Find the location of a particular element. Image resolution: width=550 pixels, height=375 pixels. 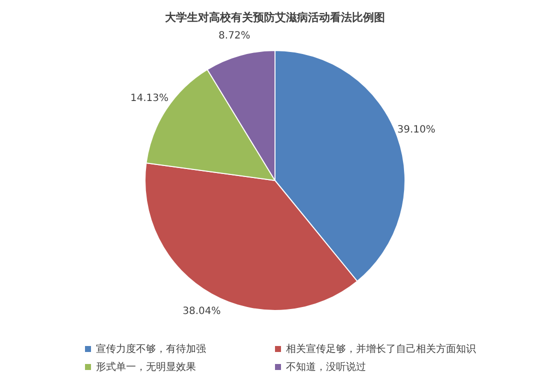

legend-label: 相关宣传足够，并增长了自己相关方面知识 is located at coordinates (381, 349).